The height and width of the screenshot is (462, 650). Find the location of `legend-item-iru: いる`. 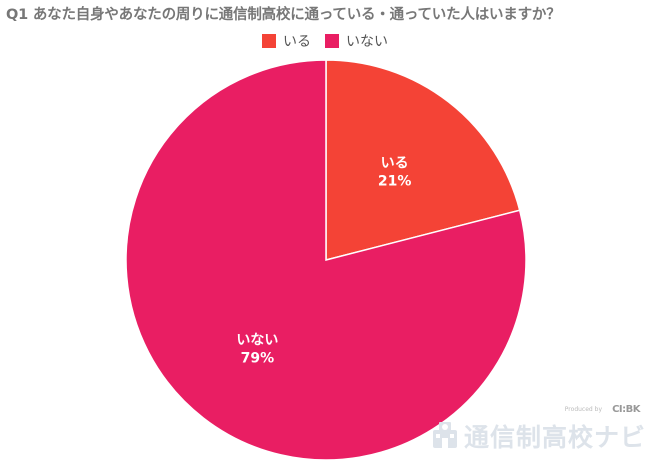

legend-item-iru: いる is located at coordinates (286, 41).